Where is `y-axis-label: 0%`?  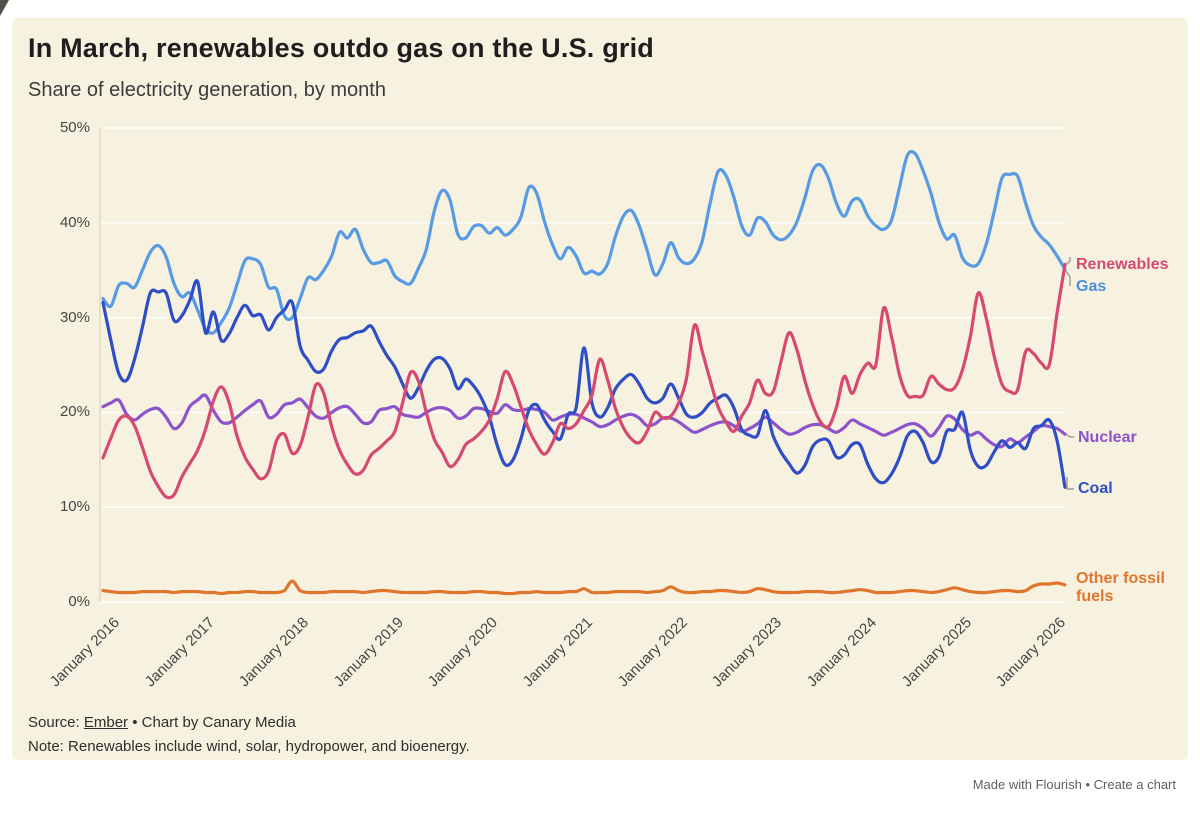
y-axis-label: 0% is located at coordinates (79, 601).